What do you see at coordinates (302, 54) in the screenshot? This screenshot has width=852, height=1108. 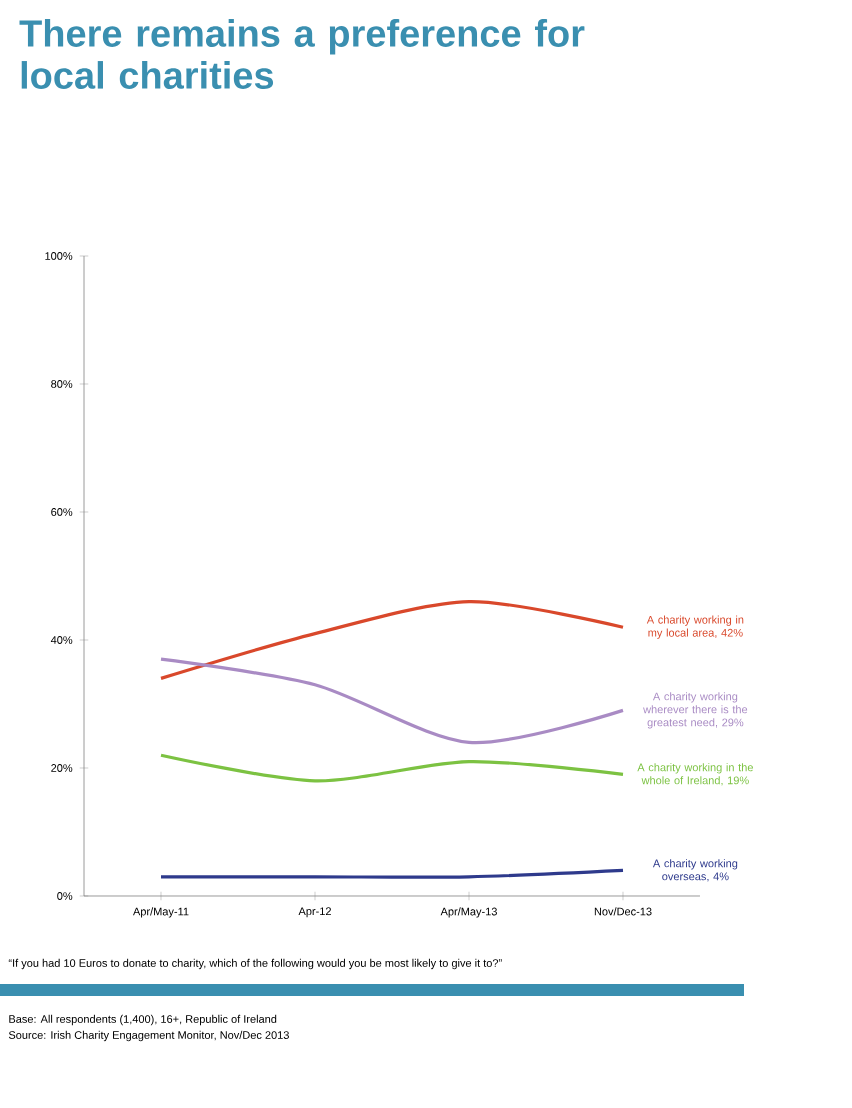 I see `chart-title: There remains a preference for local charities` at bounding box center [302, 54].